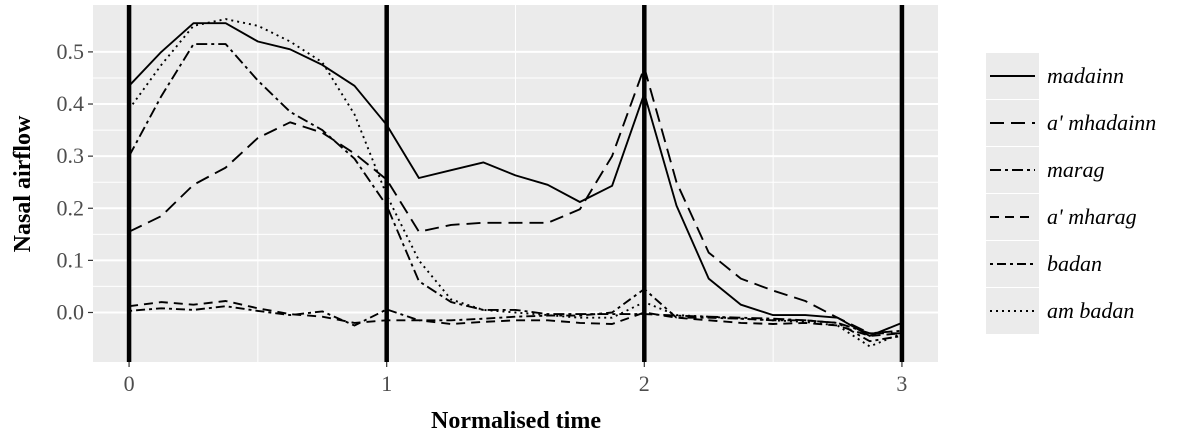 Image resolution: width=1179 pixels, height=437 pixels. Describe the element at coordinates (1075, 169) in the screenshot. I see `legend-label: marag` at that location.